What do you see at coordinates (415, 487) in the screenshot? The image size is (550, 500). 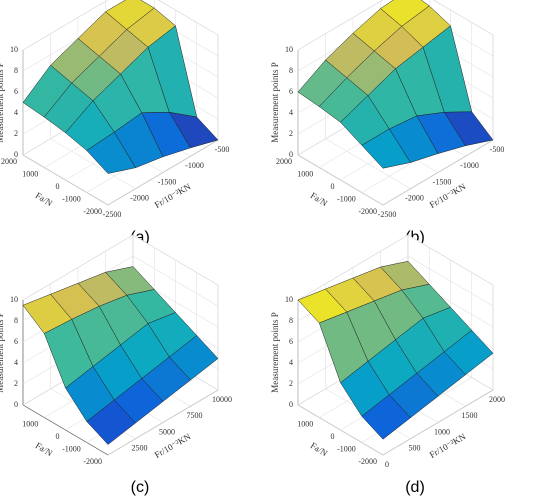 I see `panel-label: (d)` at bounding box center [415, 487].